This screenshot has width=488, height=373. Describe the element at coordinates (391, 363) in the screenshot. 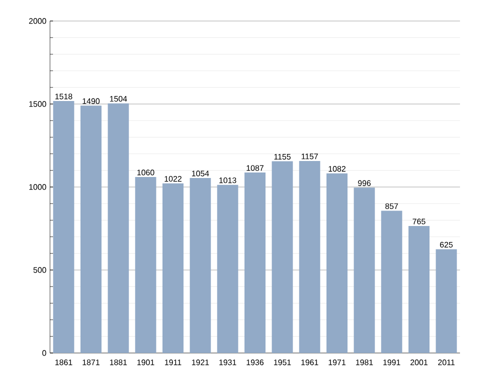

I see `x-tick-label: 1991` at that location.